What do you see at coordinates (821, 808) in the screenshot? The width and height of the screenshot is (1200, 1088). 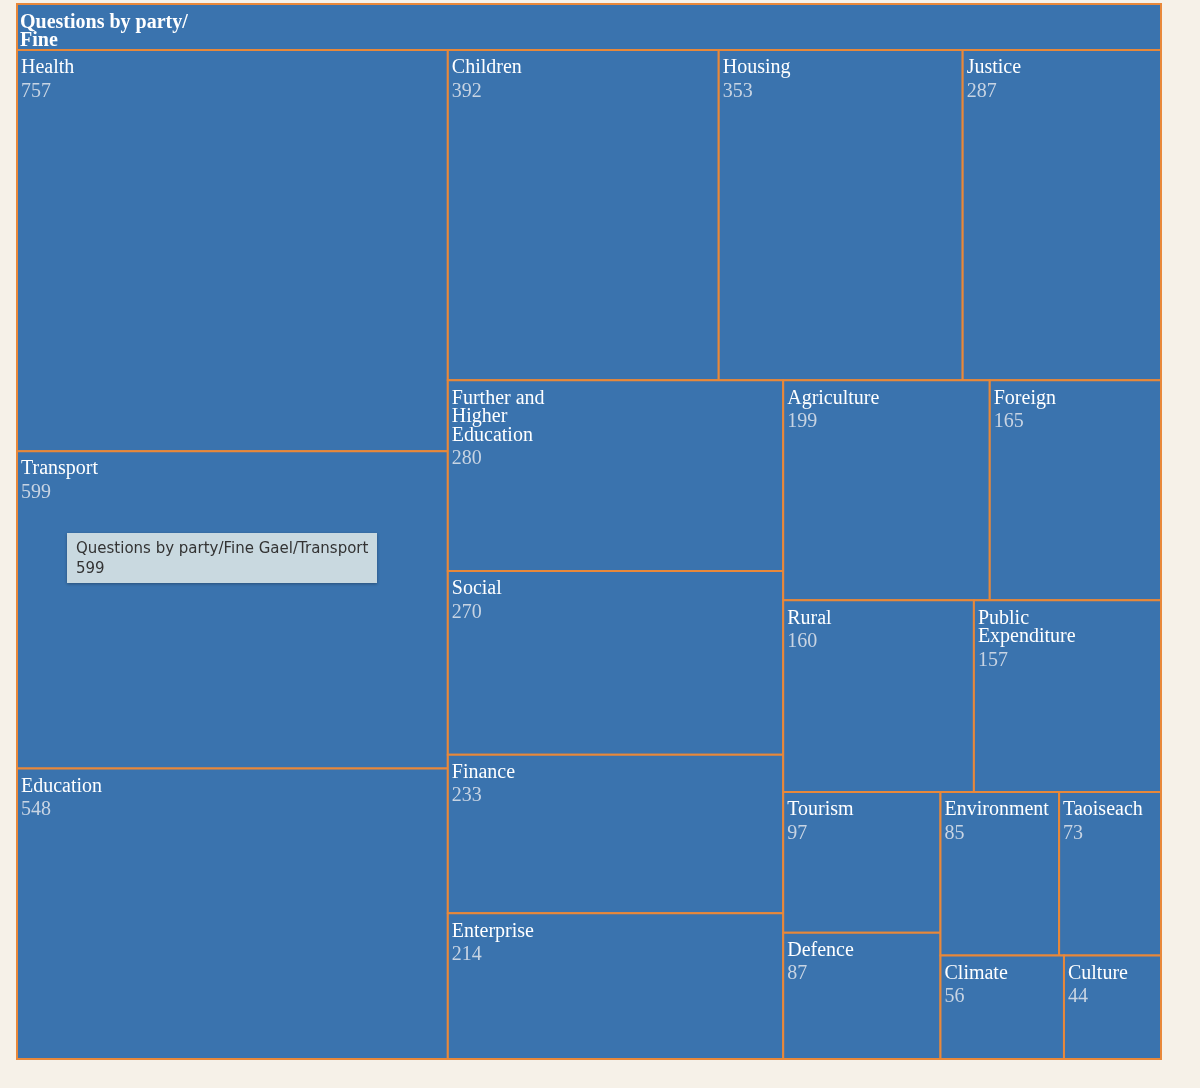 I see `category-label: Tourism` at bounding box center [821, 808].